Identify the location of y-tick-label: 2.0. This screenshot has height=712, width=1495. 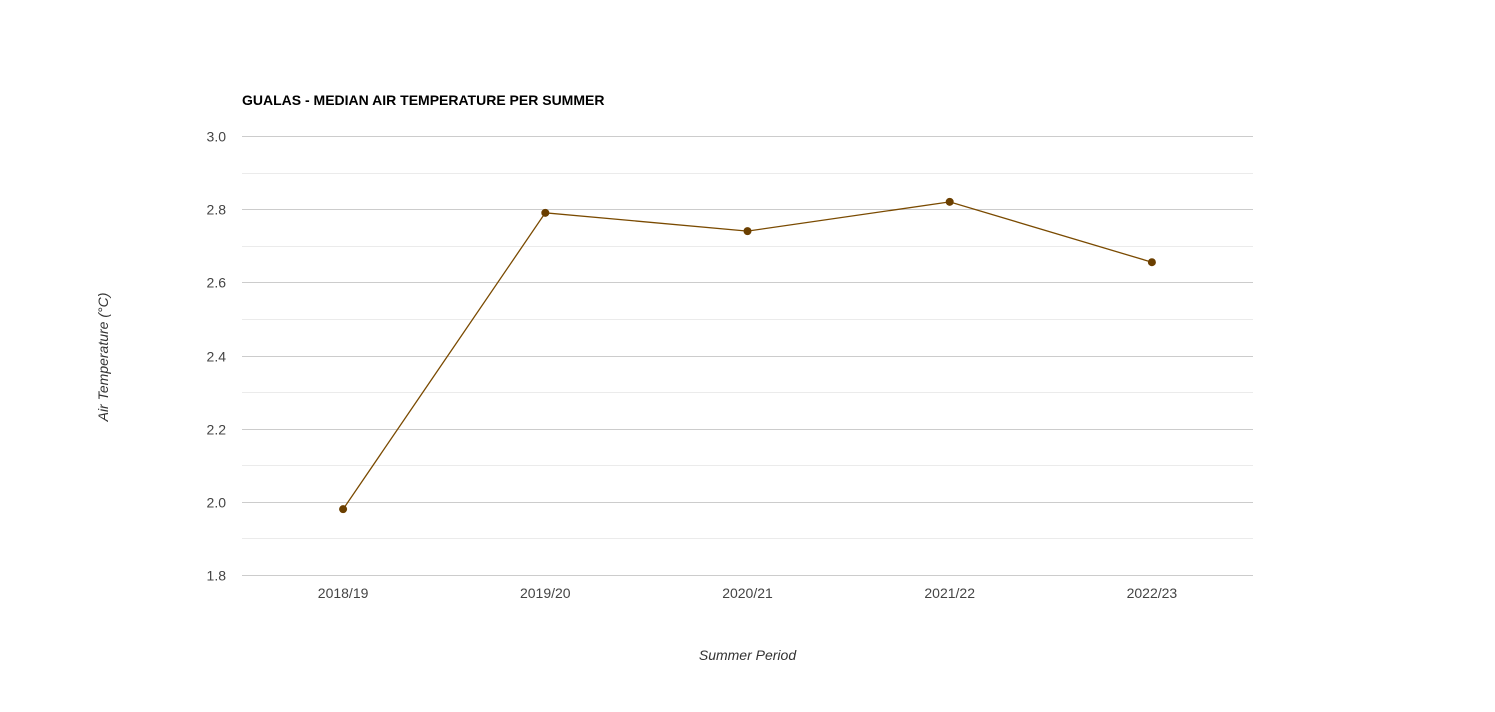
(217, 503).